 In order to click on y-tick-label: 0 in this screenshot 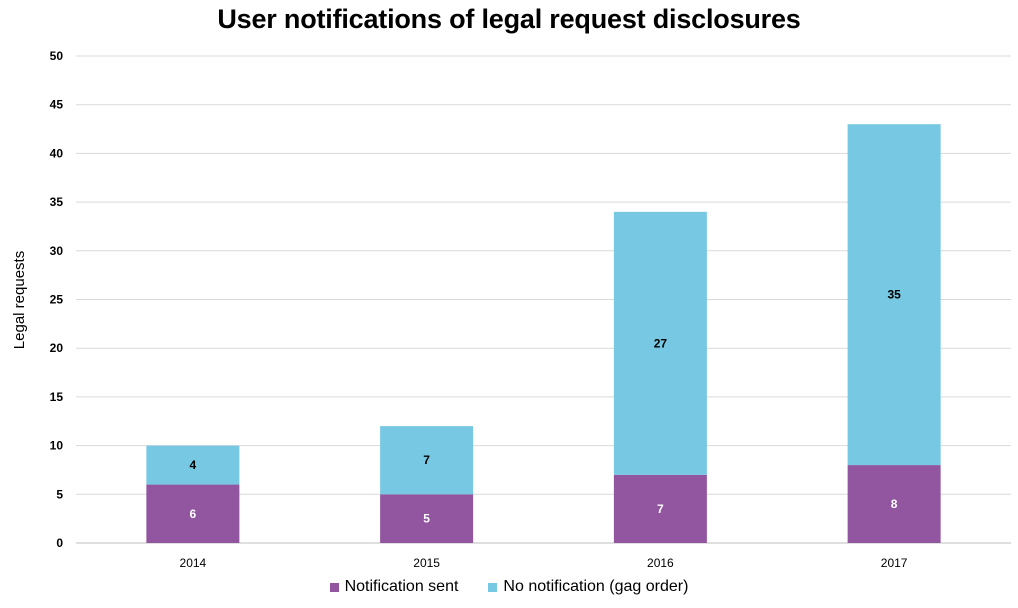, I will do `click(59, 543)`.